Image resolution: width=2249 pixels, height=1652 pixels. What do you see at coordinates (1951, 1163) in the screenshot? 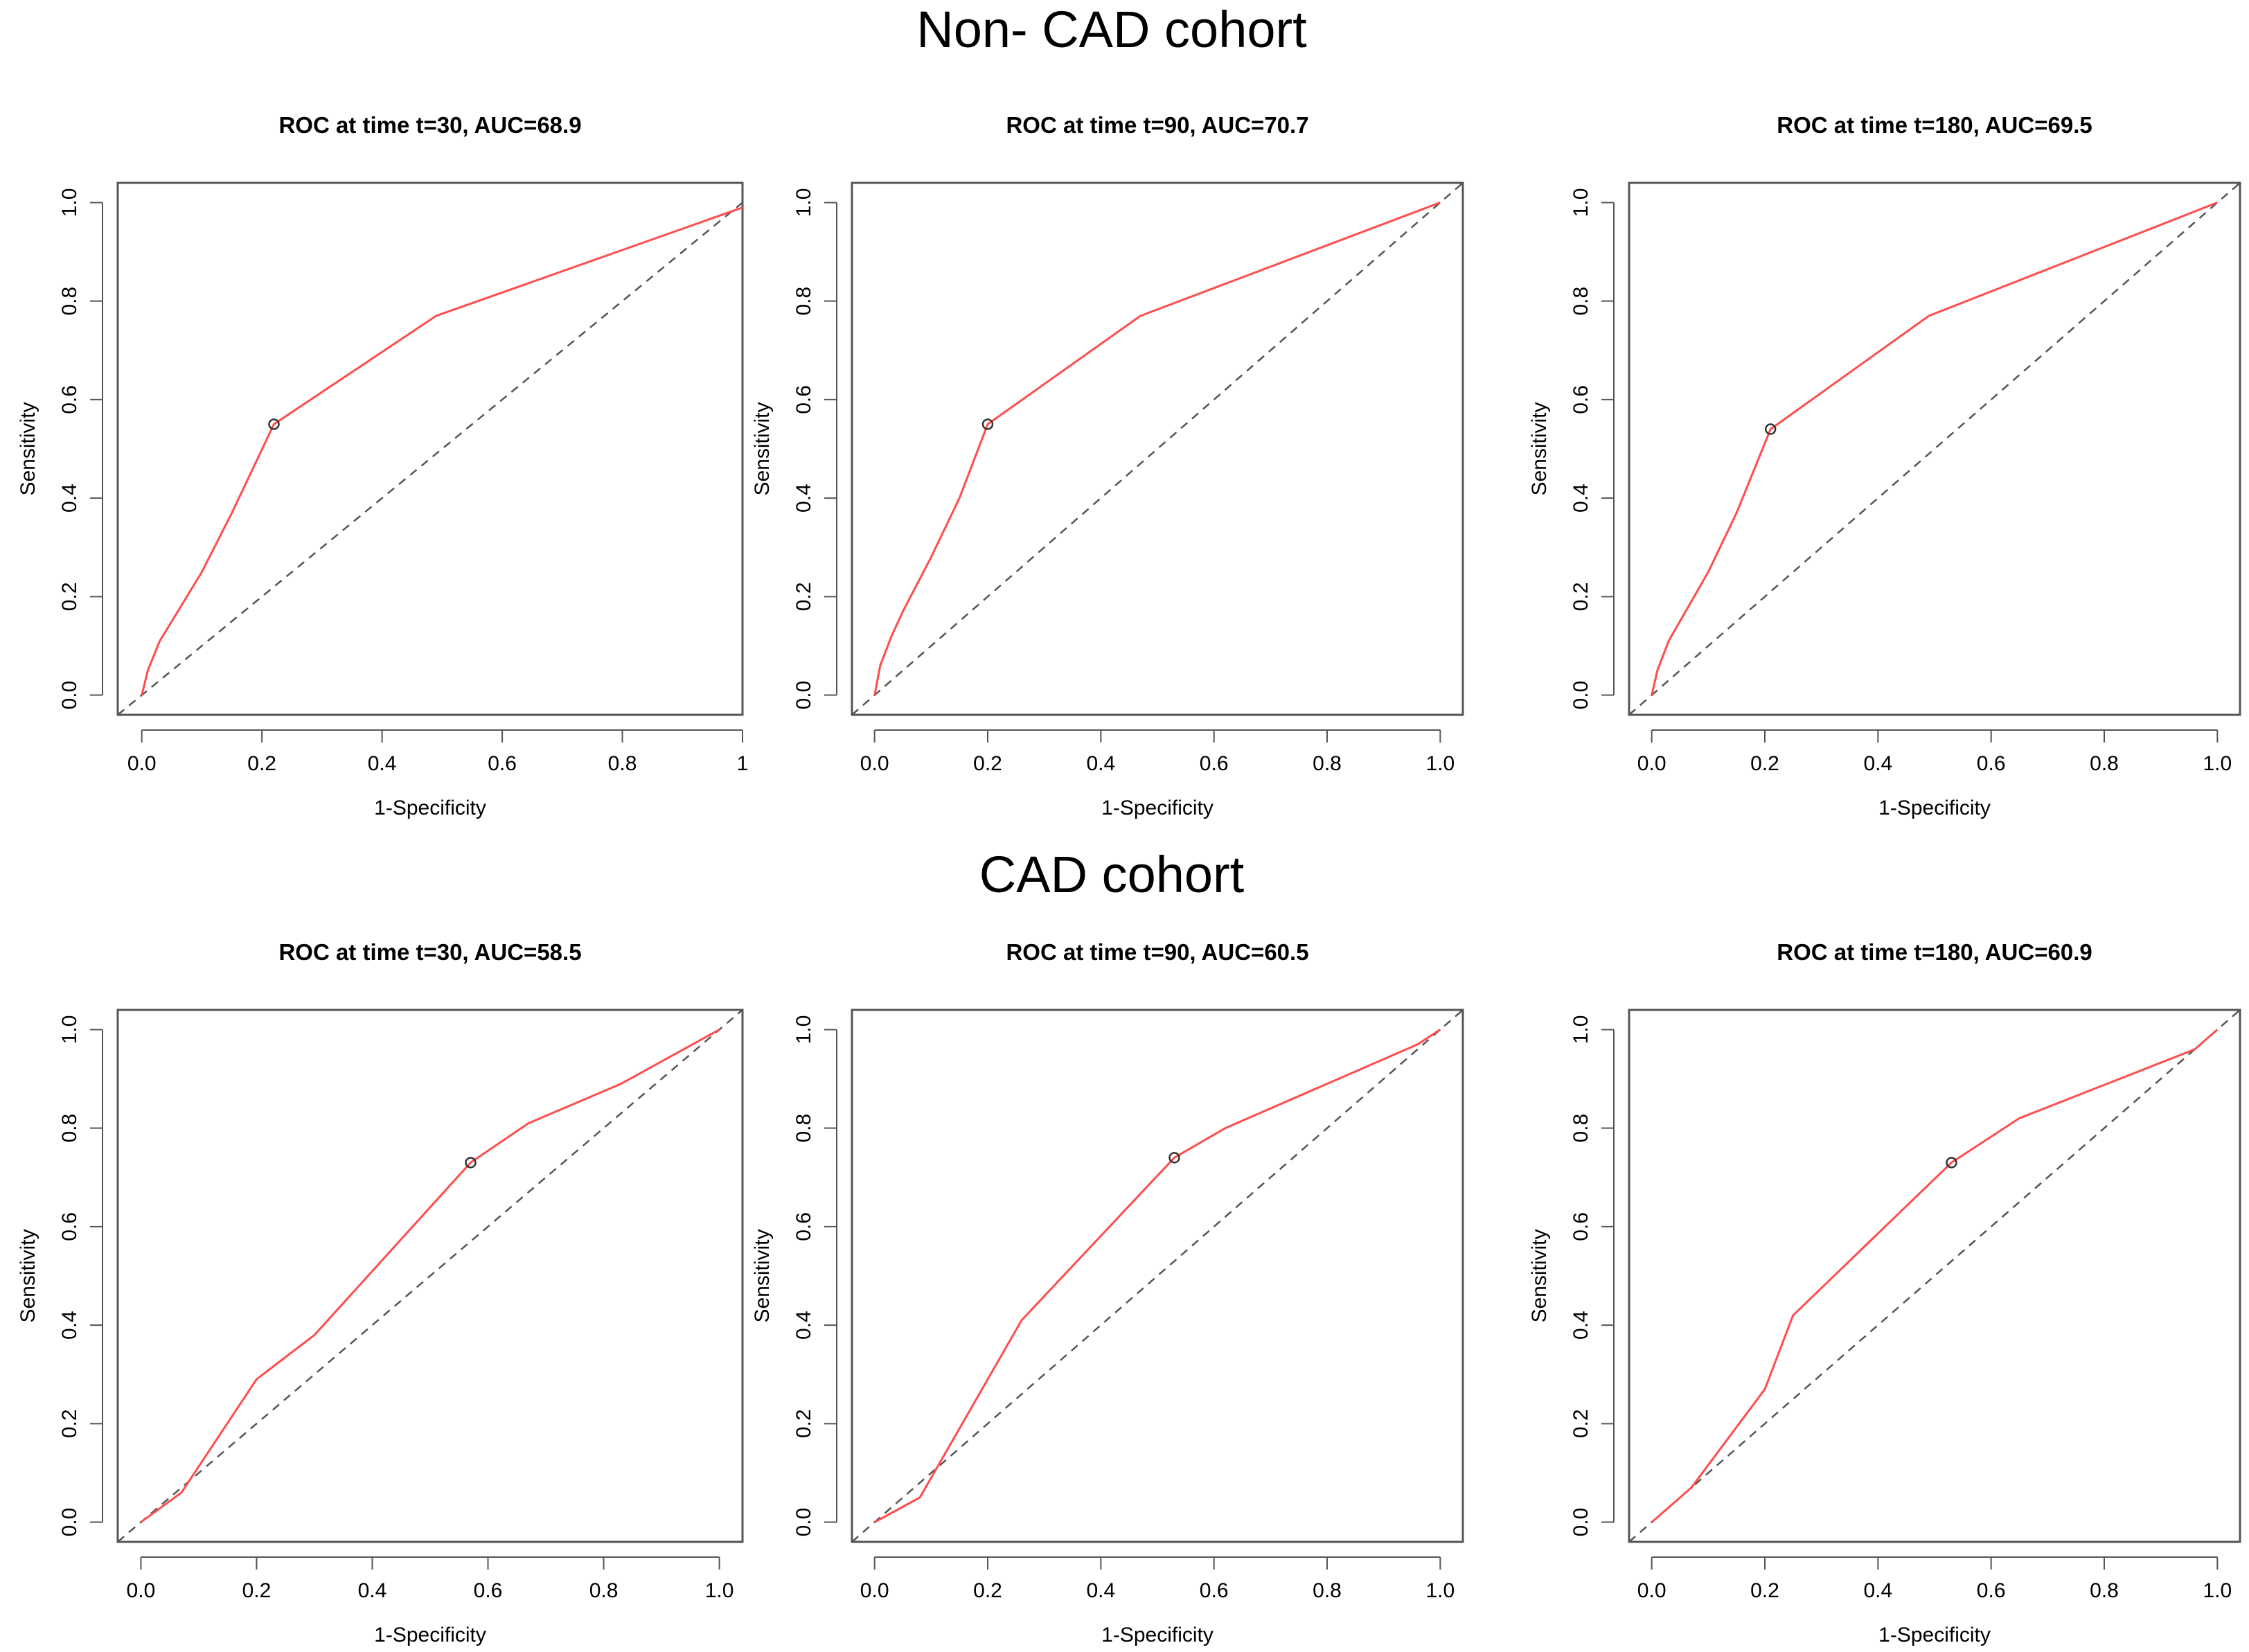
I see `chart-5-cutoff-marker` at bounding box center [1951, 1163].